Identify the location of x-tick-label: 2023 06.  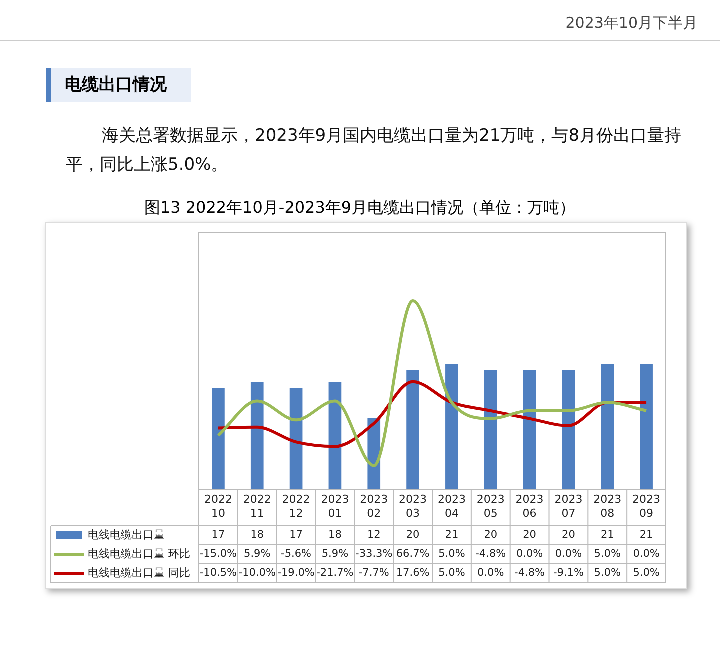
(530, 506).